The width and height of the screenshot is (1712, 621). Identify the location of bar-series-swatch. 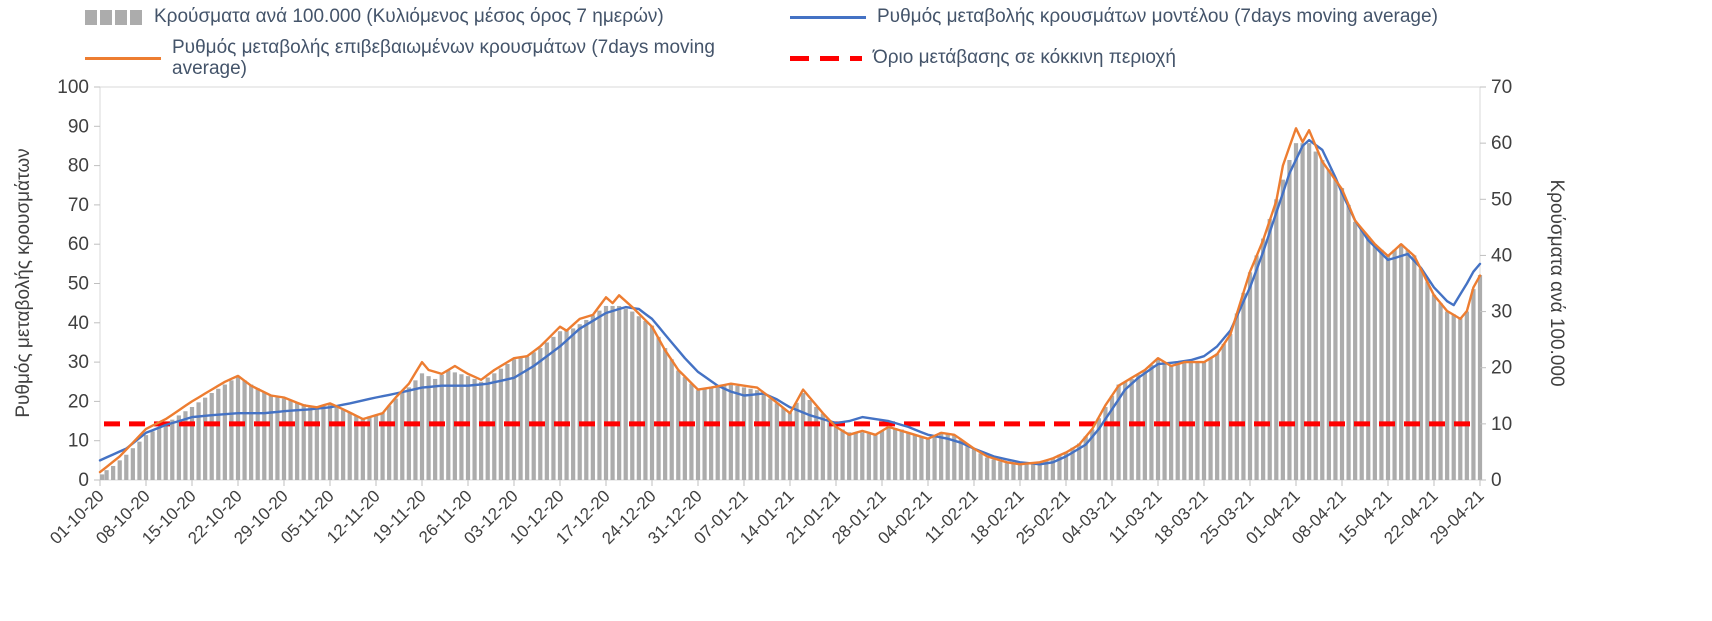
(114, 17).